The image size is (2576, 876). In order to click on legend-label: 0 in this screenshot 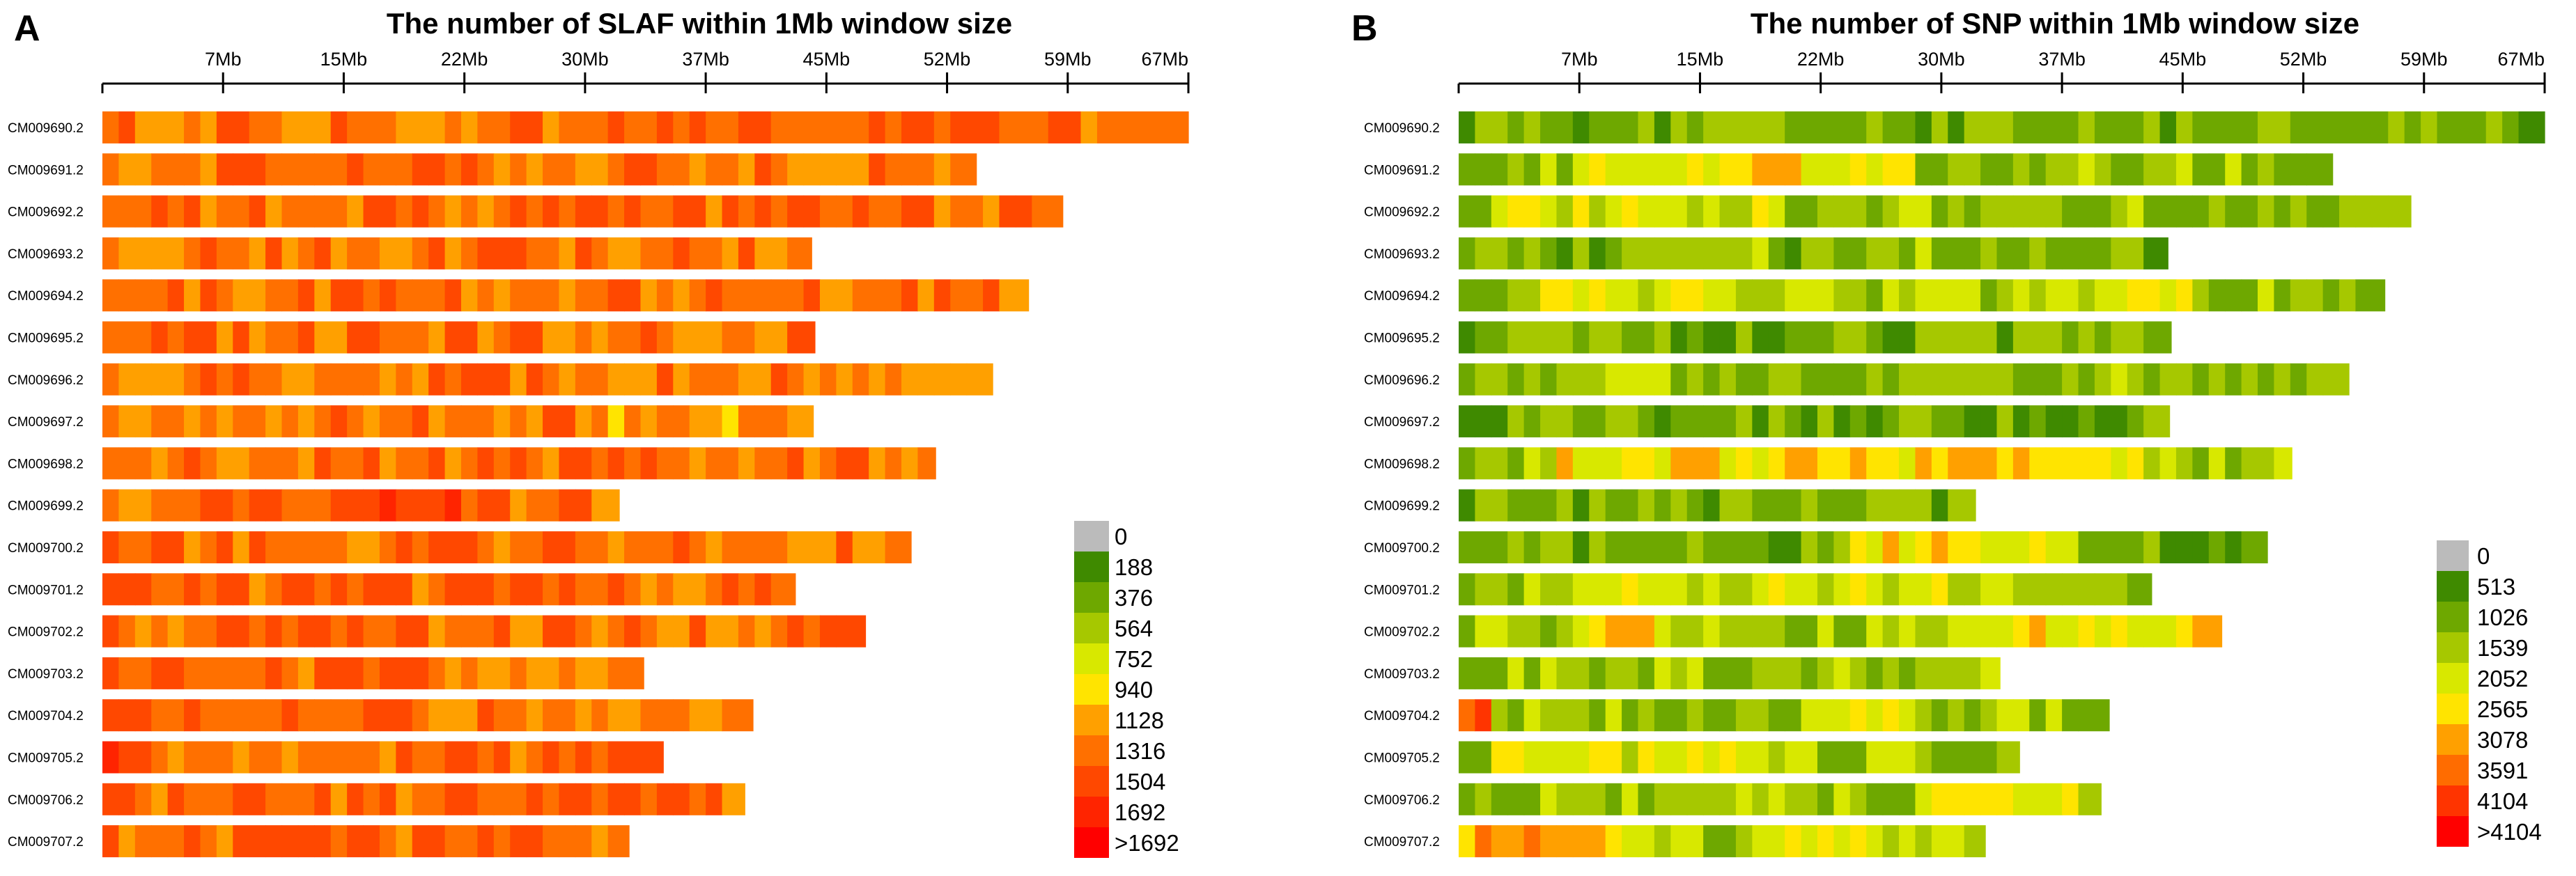, I will do `click(1121, 536)`.